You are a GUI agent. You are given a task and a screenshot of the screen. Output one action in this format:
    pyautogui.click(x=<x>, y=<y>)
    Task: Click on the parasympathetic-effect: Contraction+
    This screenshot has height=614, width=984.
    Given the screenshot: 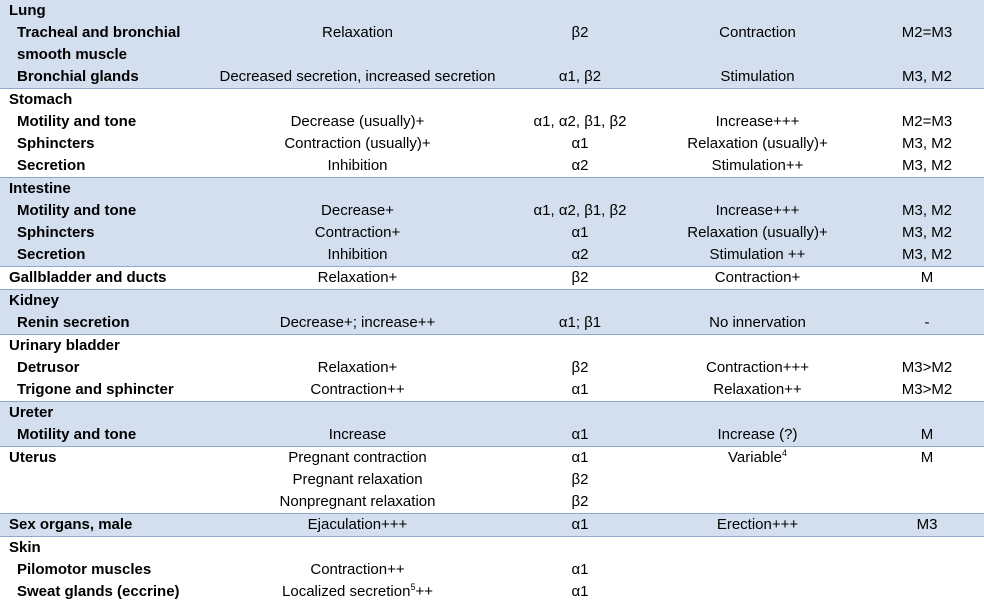 What is the action you would take?
    pyautogui.click(x=757, y=277)
    